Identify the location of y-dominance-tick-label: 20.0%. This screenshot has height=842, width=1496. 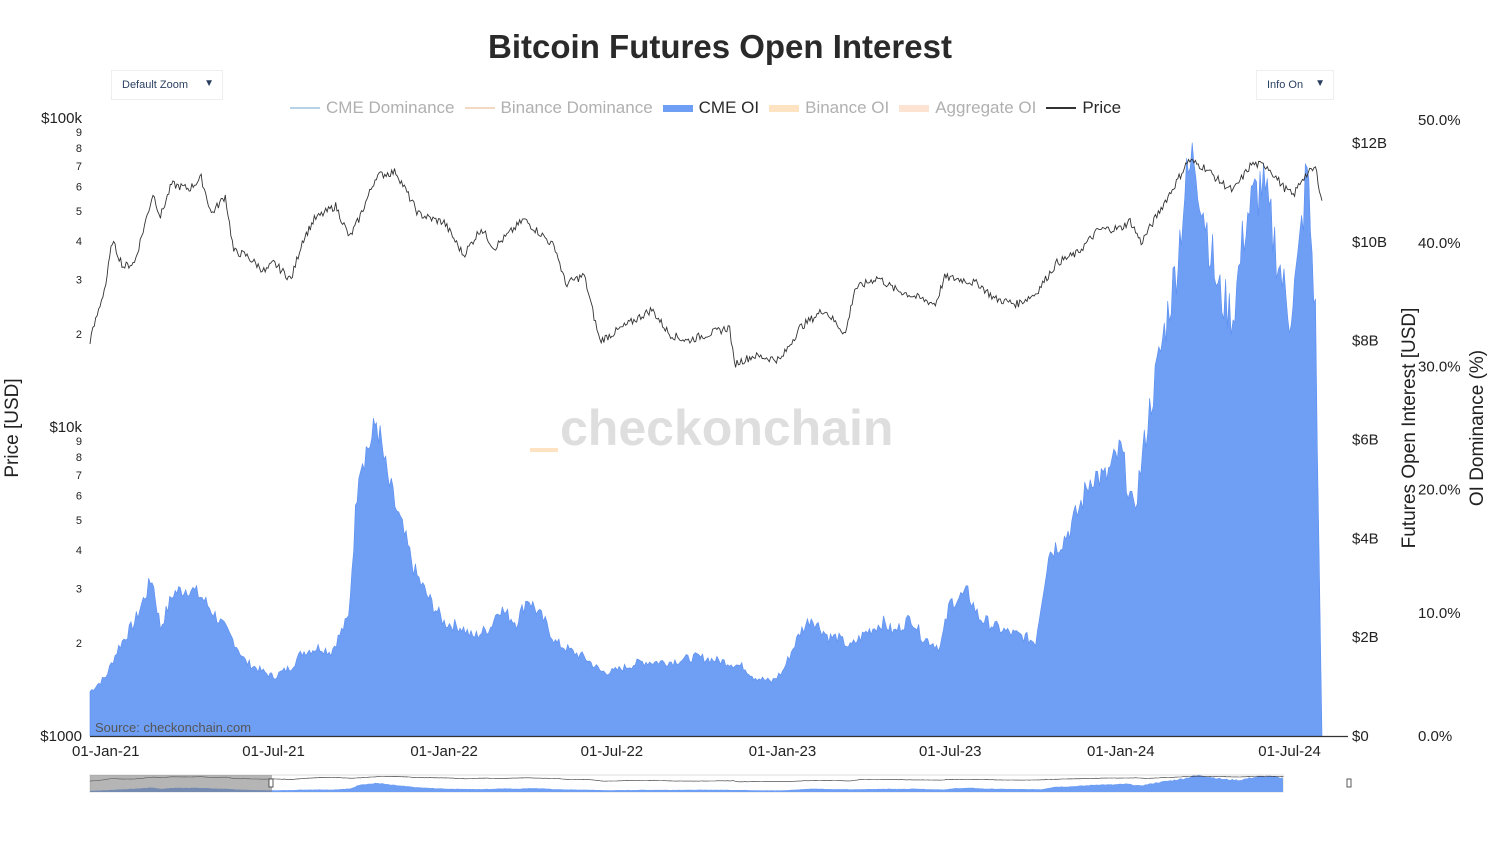
(1439, 490).